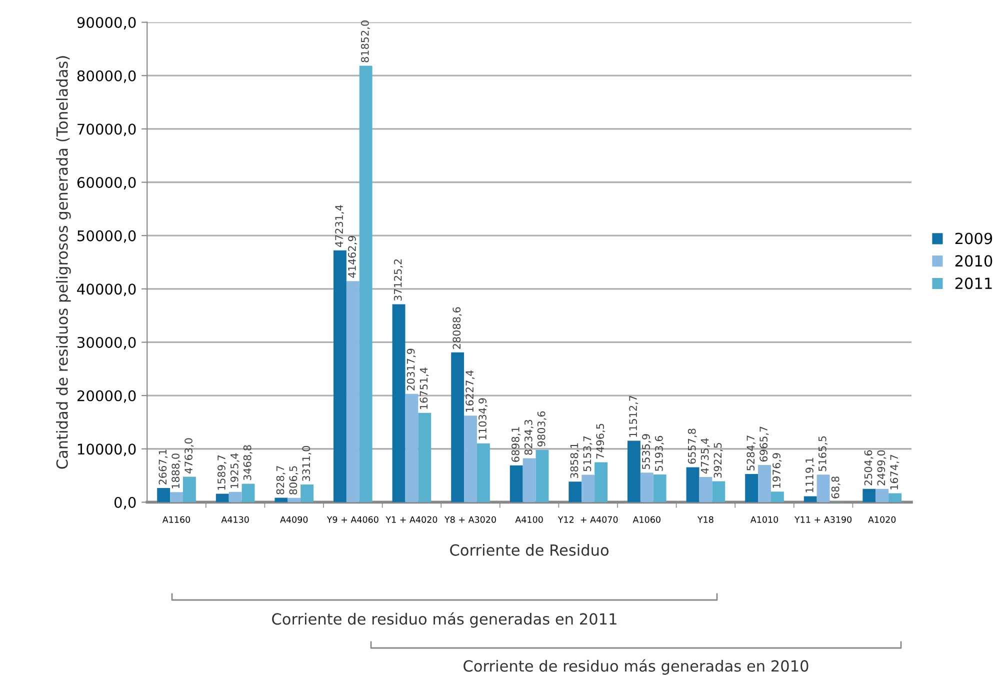 This screenshot has width=994, height=675. What do you see at coordinates (718, 460) in the screenshot?
I see `data-label: 3922,5` at bounding box center [718, 460].